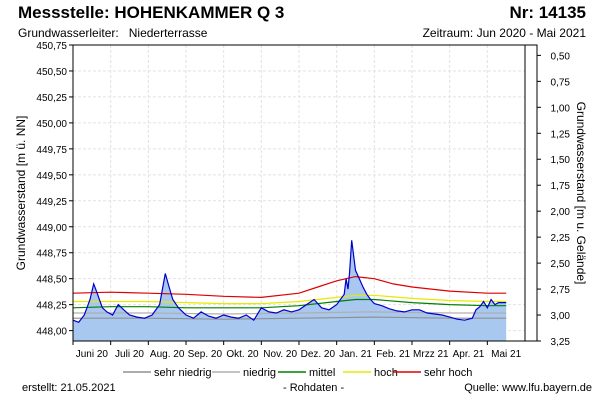  Describe the element at coordinates (51, 228) in the screenshot. I see `left-tick-label: 449,00` at that location.